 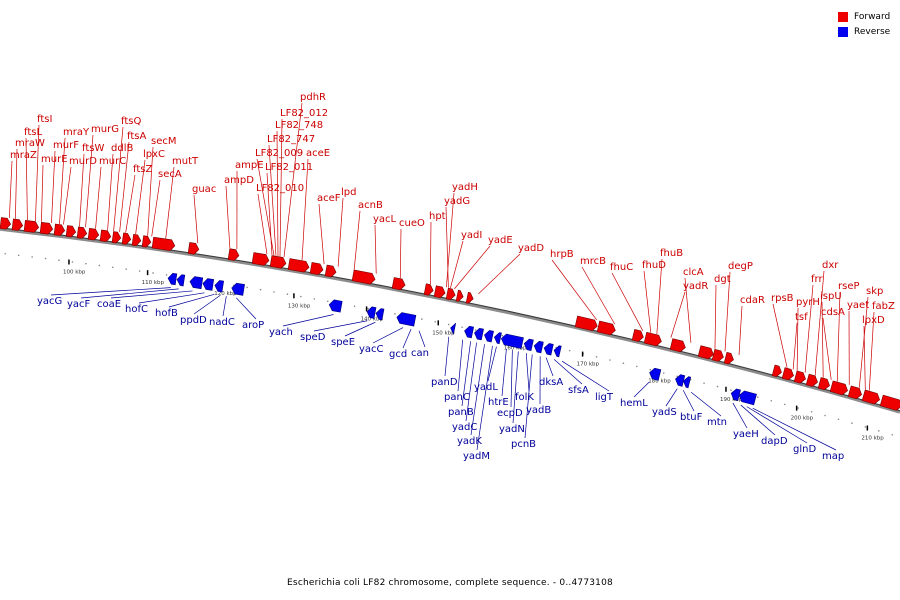 I want to click on forward-gene-label: rpsB, so click(x=782, y=298).